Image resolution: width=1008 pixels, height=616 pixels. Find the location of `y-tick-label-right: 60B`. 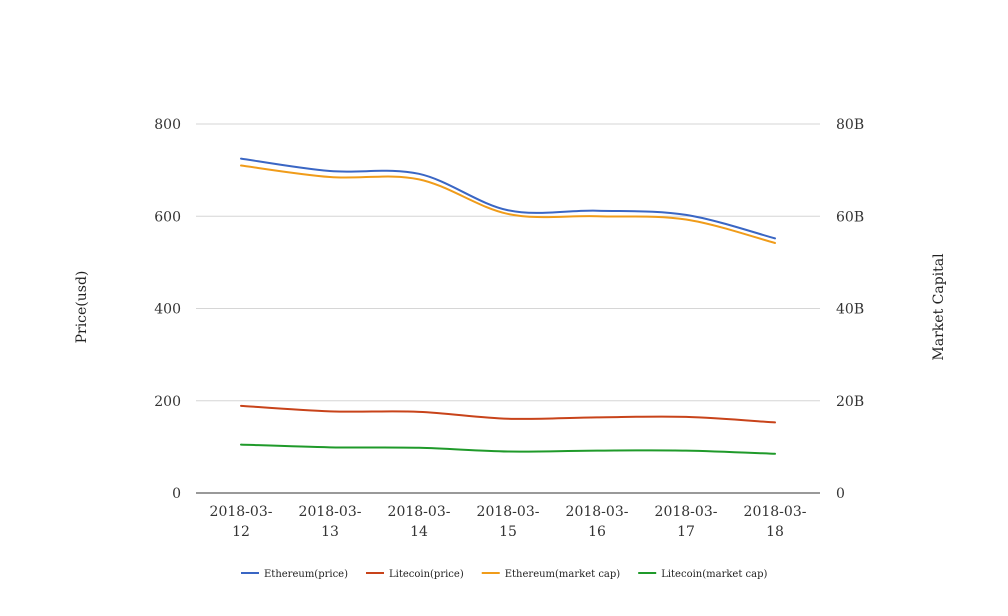

y-tick-label-right: 60B is located at coordinates (850, 217).